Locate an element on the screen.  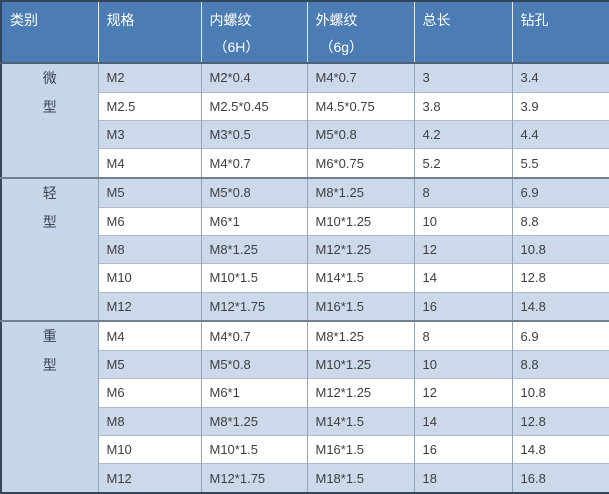
spec-cell: M2 is located at coordinates (149, 77).